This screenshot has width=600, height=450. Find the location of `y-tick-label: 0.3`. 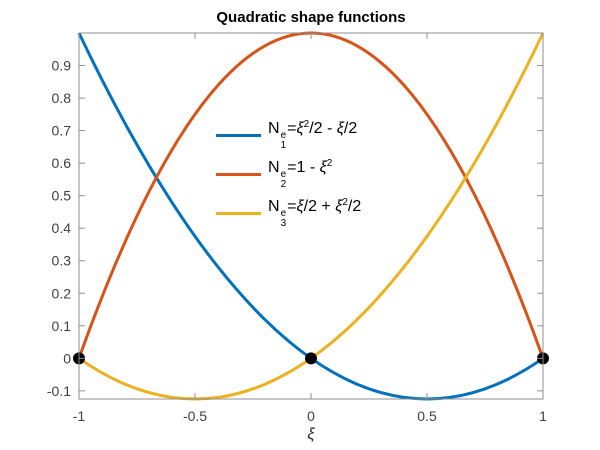

y-tick-label: 0.3 is located at coordinates (62, 261).